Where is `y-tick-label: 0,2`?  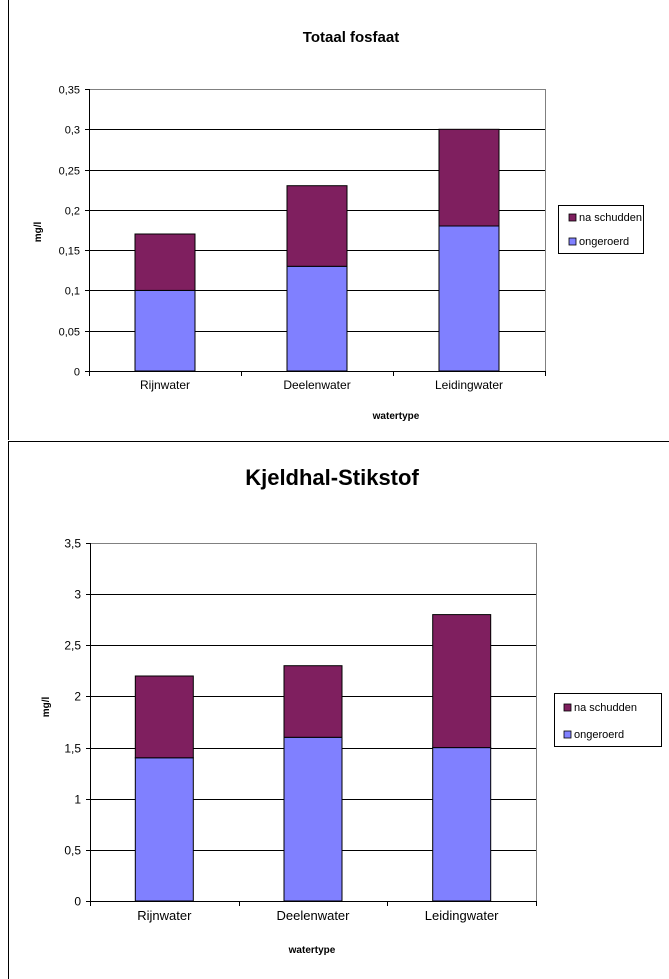 y-tick-label: 0,2 is located at coordinates (72, 212).